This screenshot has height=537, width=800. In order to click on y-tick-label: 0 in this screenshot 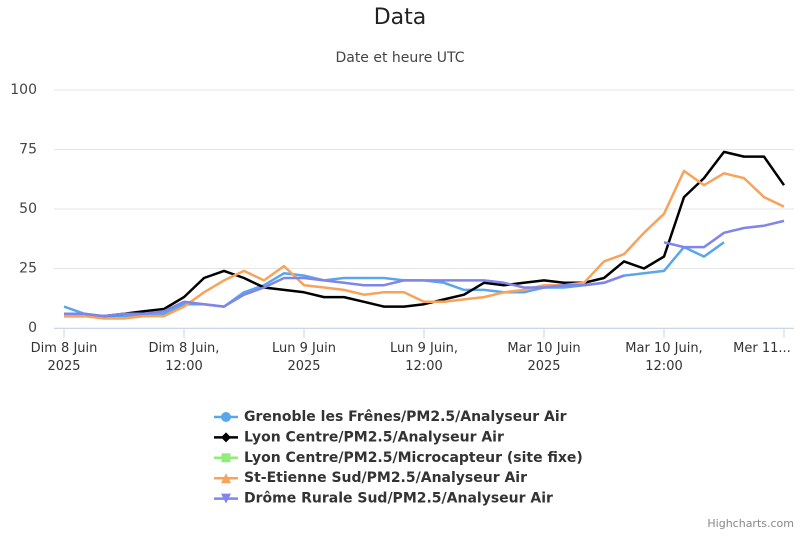, I will do `click(32, 328)`.